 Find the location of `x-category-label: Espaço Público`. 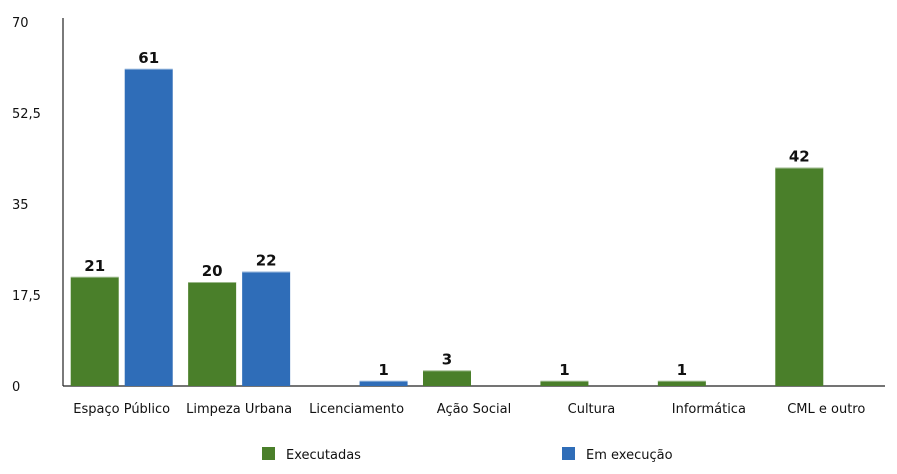

x-category-label: Espaço Público is located at coordinates (121, 409).